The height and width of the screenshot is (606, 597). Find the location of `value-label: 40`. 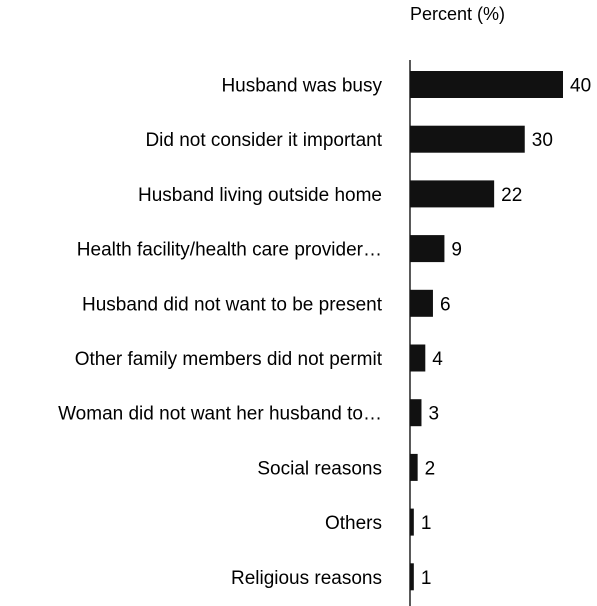

value-label: 40 is located at coordinates (580, 86).